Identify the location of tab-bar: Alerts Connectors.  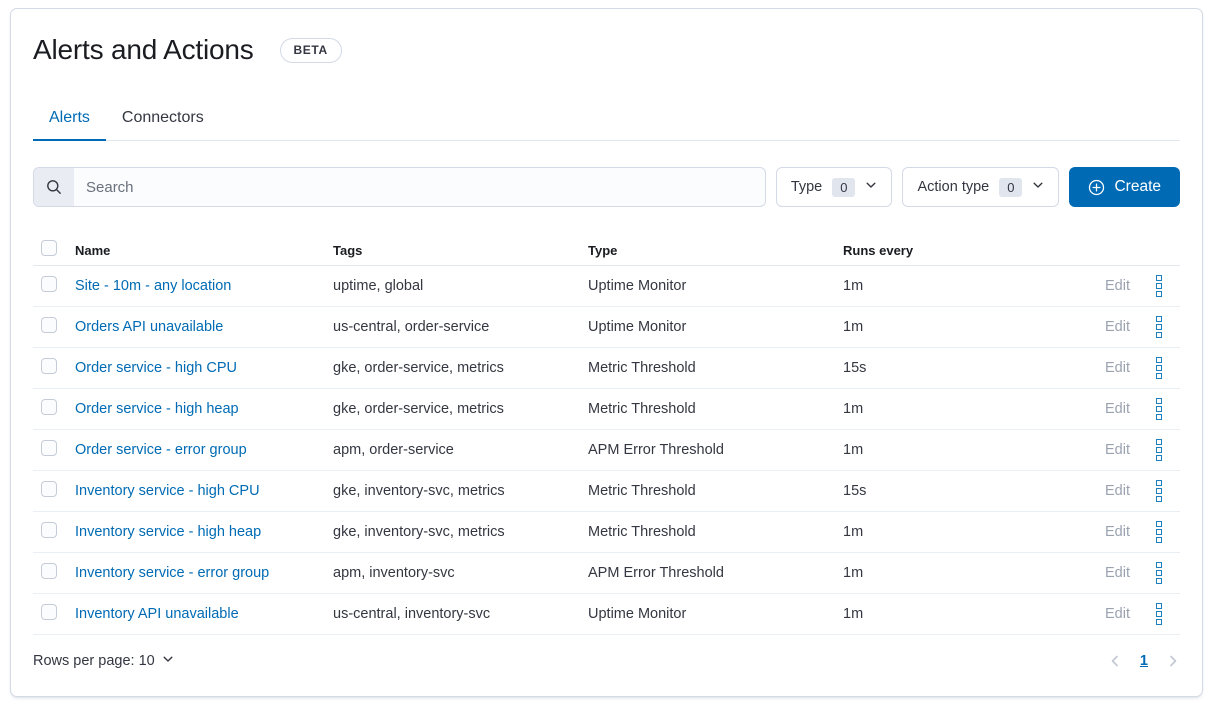
(606, 124).